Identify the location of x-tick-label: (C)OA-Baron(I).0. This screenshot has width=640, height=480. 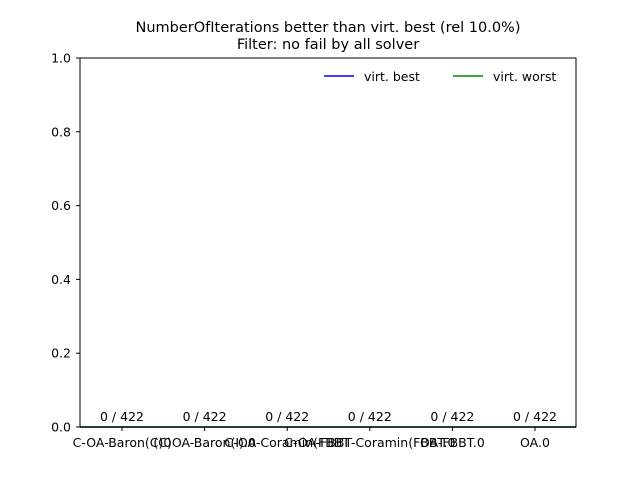
(204, 442).